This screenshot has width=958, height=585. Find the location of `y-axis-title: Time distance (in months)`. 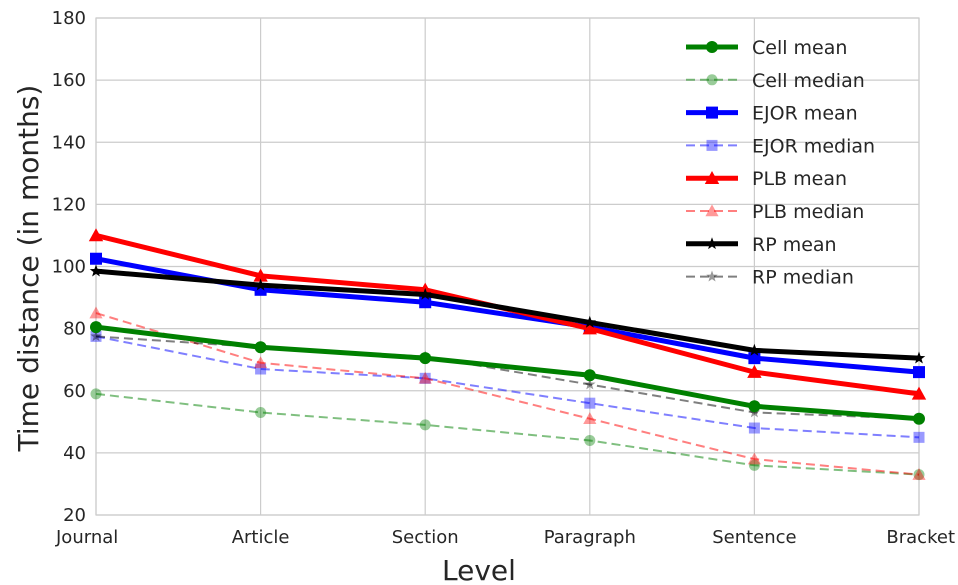

y-axis-title: Time distance (in months) is located at coordinates (28, 269).